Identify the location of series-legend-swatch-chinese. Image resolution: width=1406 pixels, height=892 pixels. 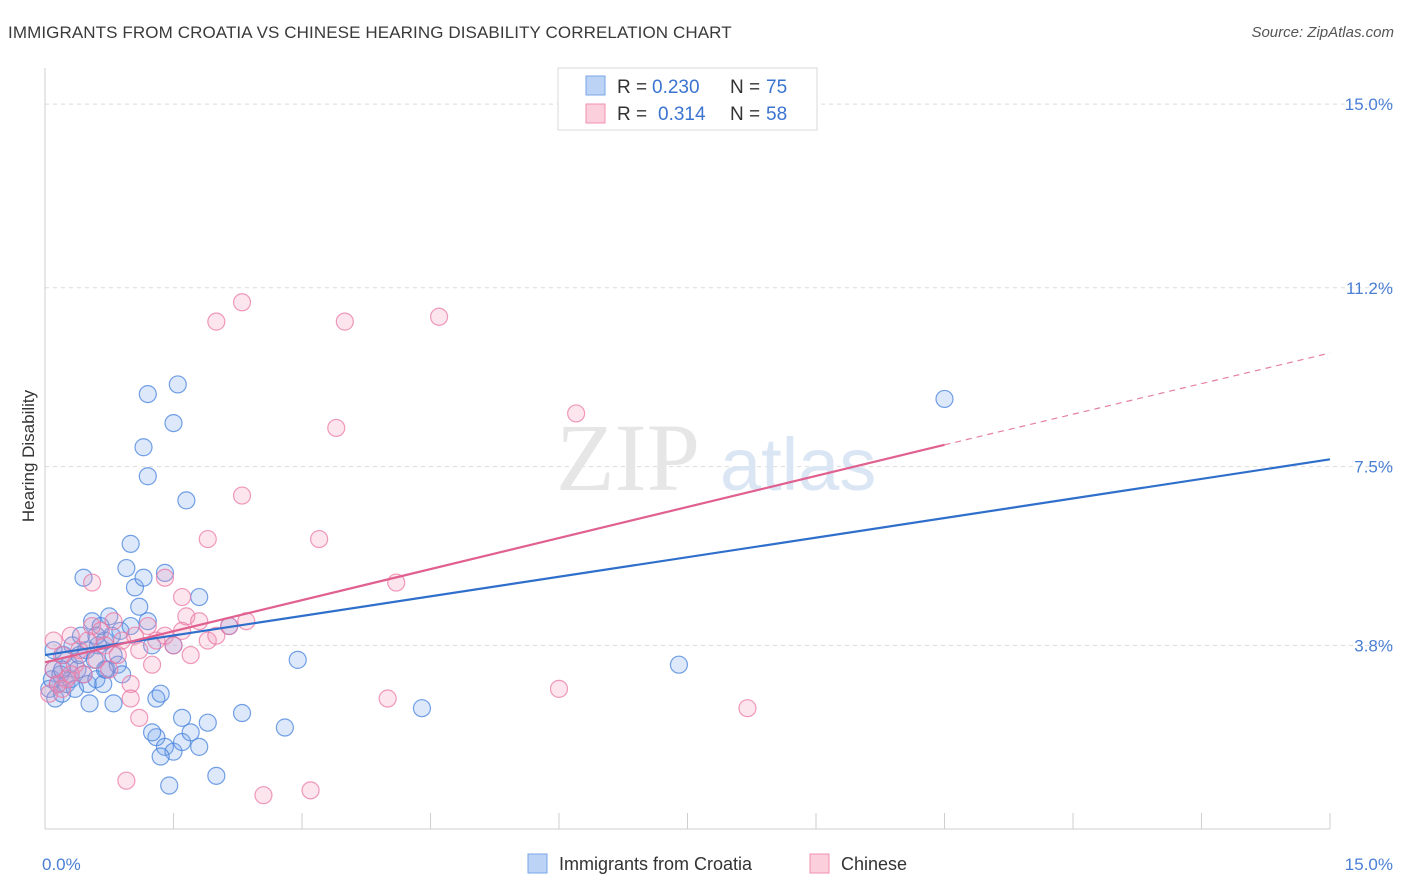
(819, 863).